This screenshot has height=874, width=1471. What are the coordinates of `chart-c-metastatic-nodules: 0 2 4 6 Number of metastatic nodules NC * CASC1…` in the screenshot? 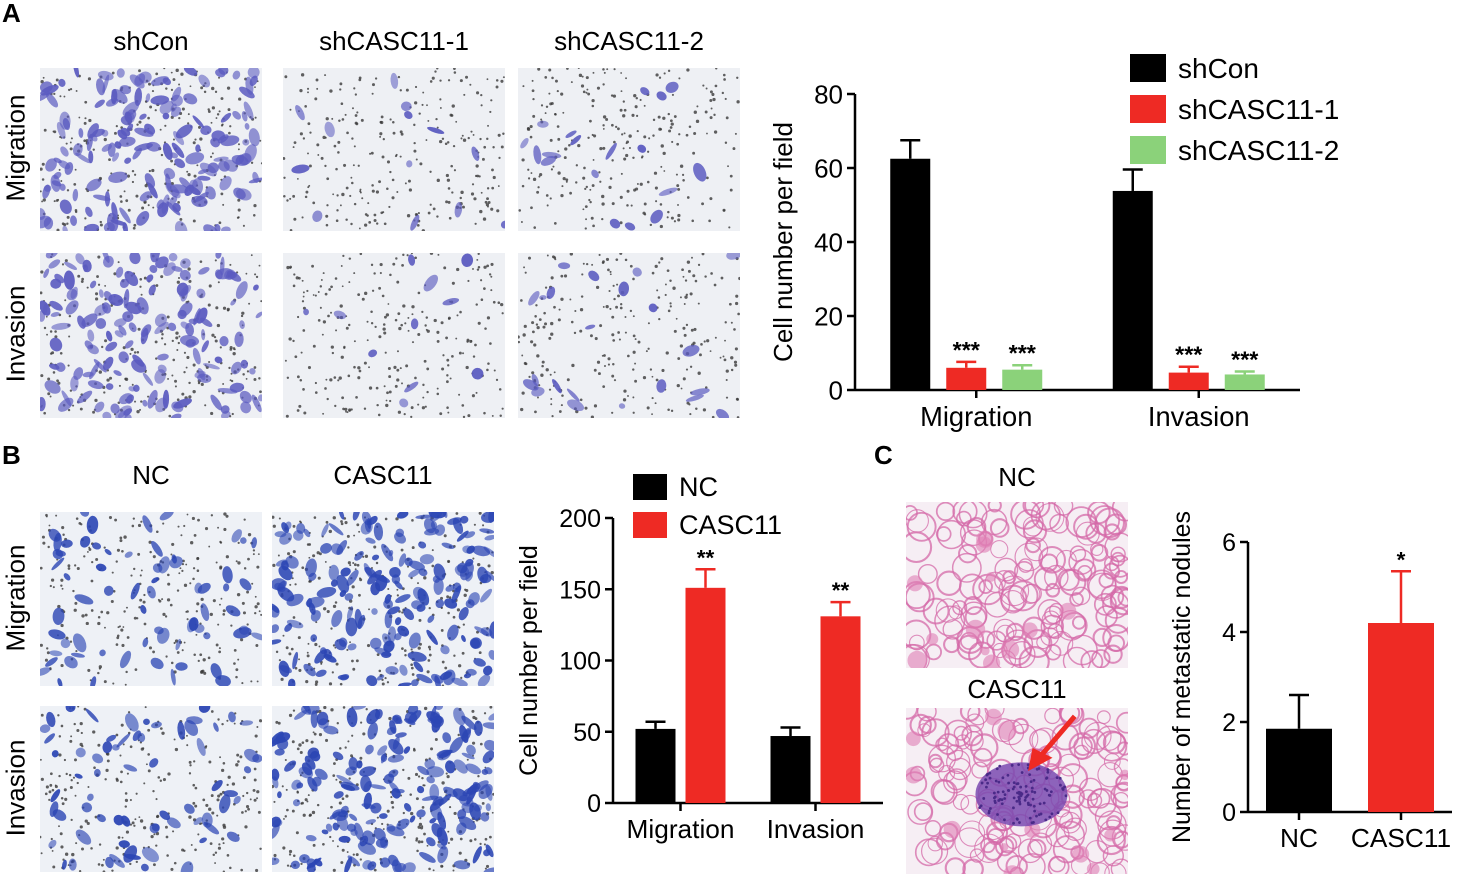 It's located at (1310, 682).